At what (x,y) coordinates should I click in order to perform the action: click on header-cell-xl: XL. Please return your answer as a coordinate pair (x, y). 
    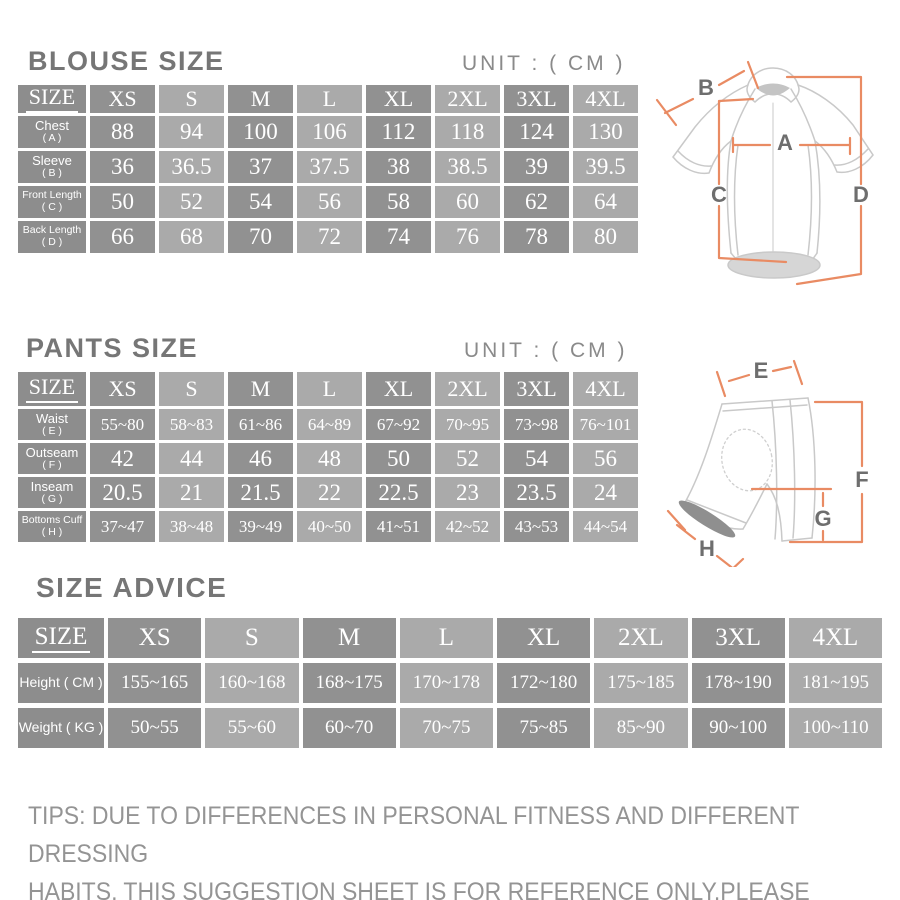
    Looking at the image, I should click on (544, 638).